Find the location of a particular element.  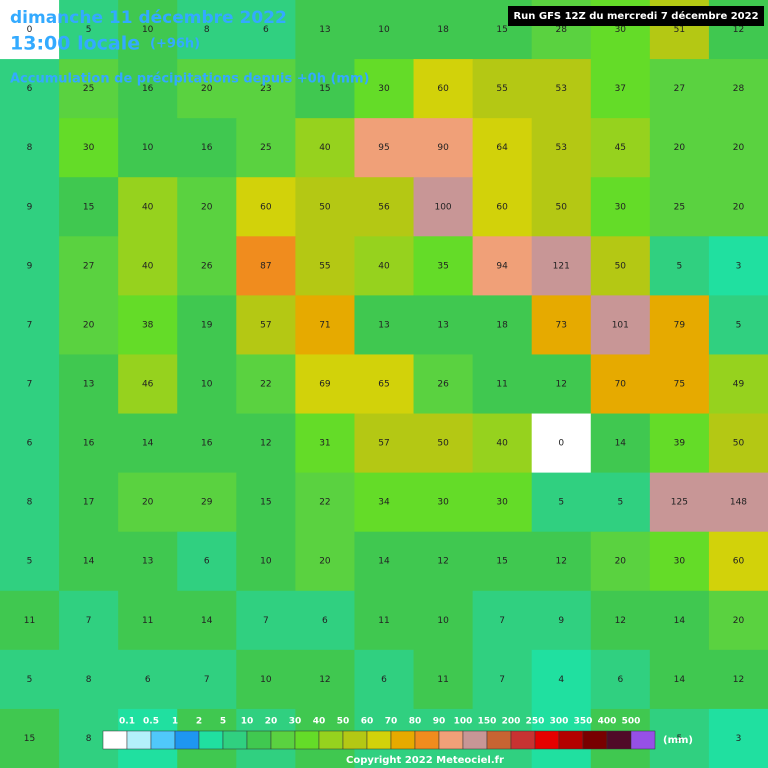

cell-value: 34 is located at coordinates (384, 503).